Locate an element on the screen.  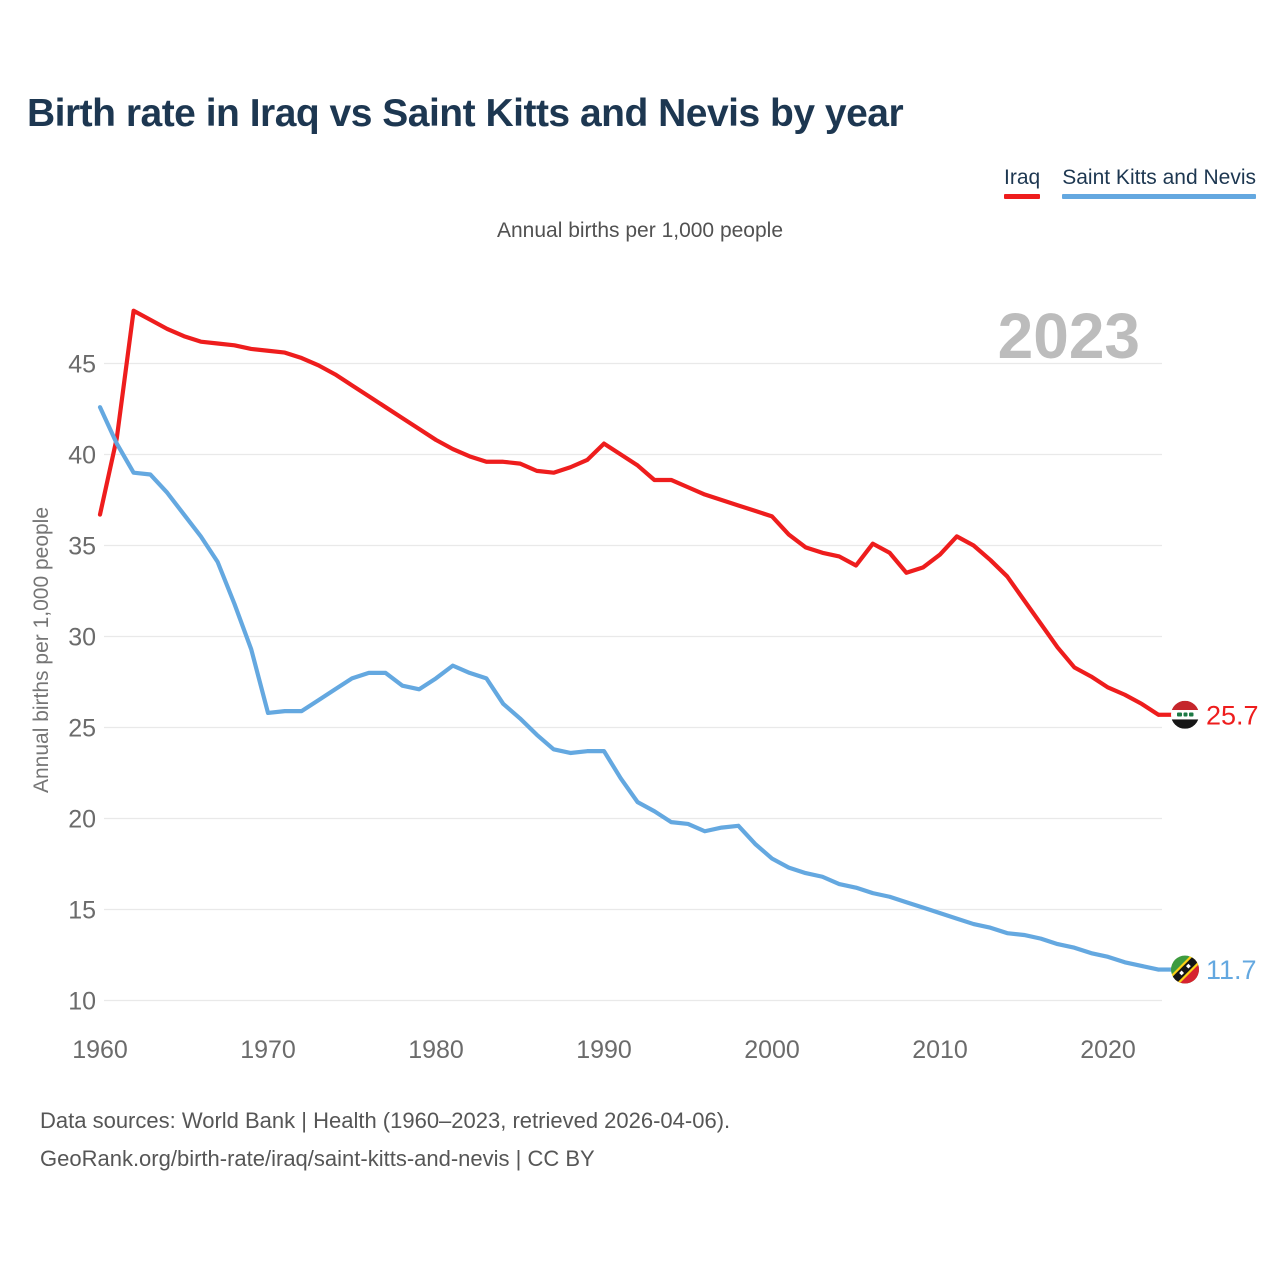
x-tick-label: 2020 is located at coordinates (1108, 1050).